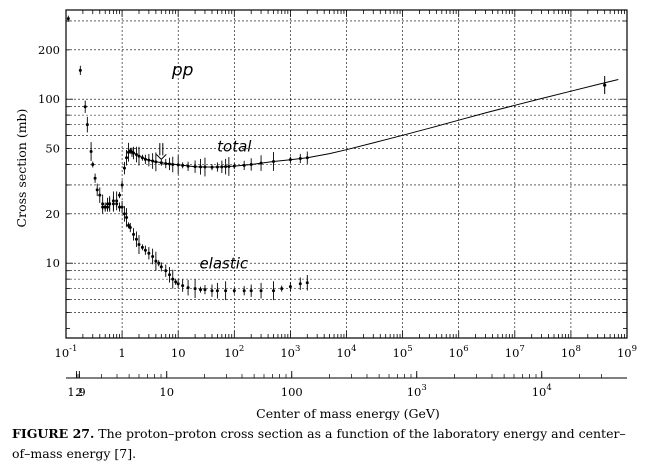 The width and height of the screenshot is (647, 473). I want to click on y-axis-label: Cross section (mb), so click(21, 168).